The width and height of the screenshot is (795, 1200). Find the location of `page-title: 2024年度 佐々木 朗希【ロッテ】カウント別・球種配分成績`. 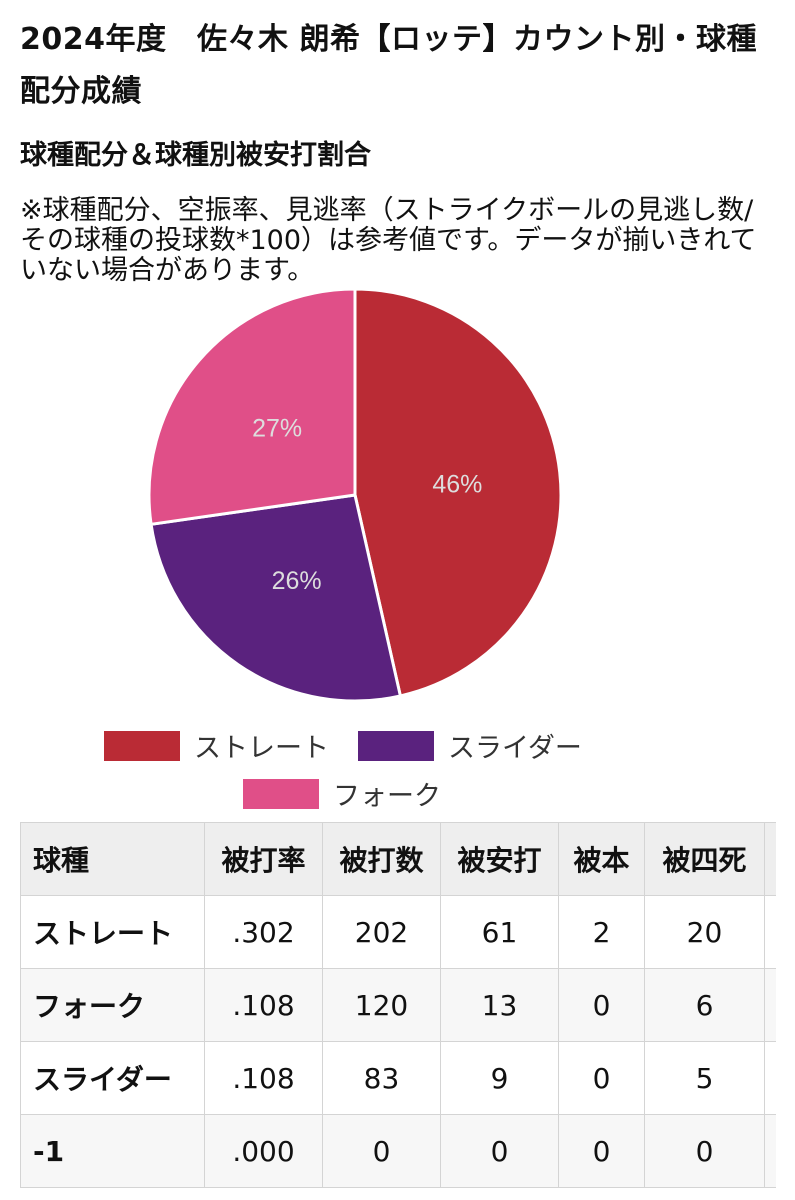

page-title: 2024年度 佐々木 朗希【ロッテ】カウント別・球種配分成績 is located at coordinates (388, 65).